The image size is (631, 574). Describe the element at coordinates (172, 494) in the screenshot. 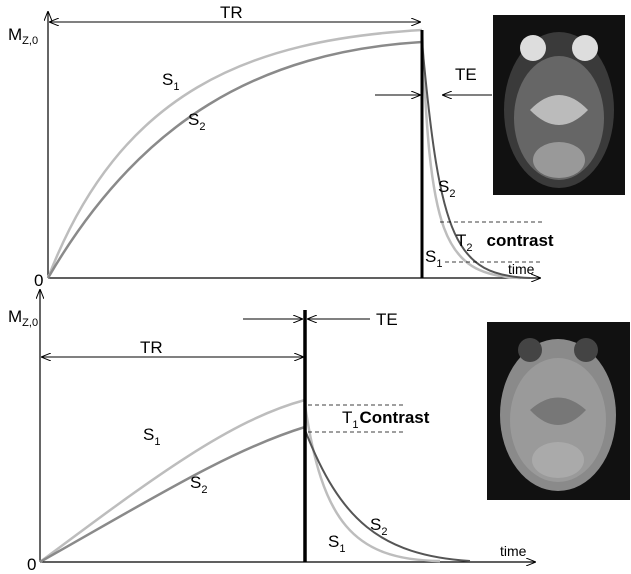

I see `s2-growth` at that location.